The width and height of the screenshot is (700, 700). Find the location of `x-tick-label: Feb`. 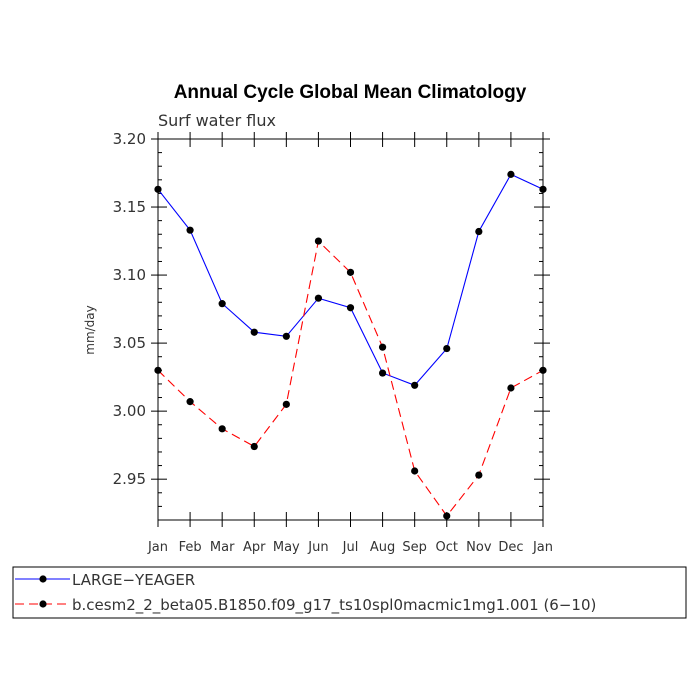

x-tick-label: Feb is located at coordinates (190, 547).